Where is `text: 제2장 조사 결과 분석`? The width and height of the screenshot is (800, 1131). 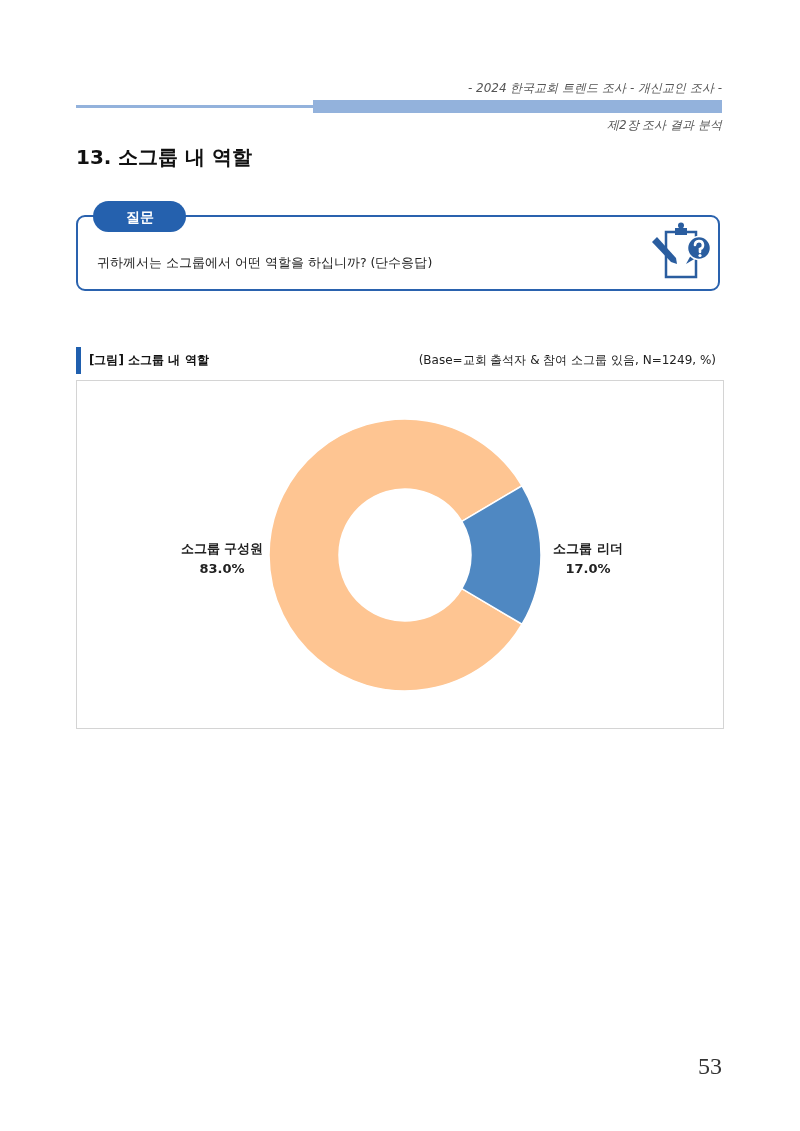
text: 제2장 조사 결과 분석 is located at coordinates (664, 125).